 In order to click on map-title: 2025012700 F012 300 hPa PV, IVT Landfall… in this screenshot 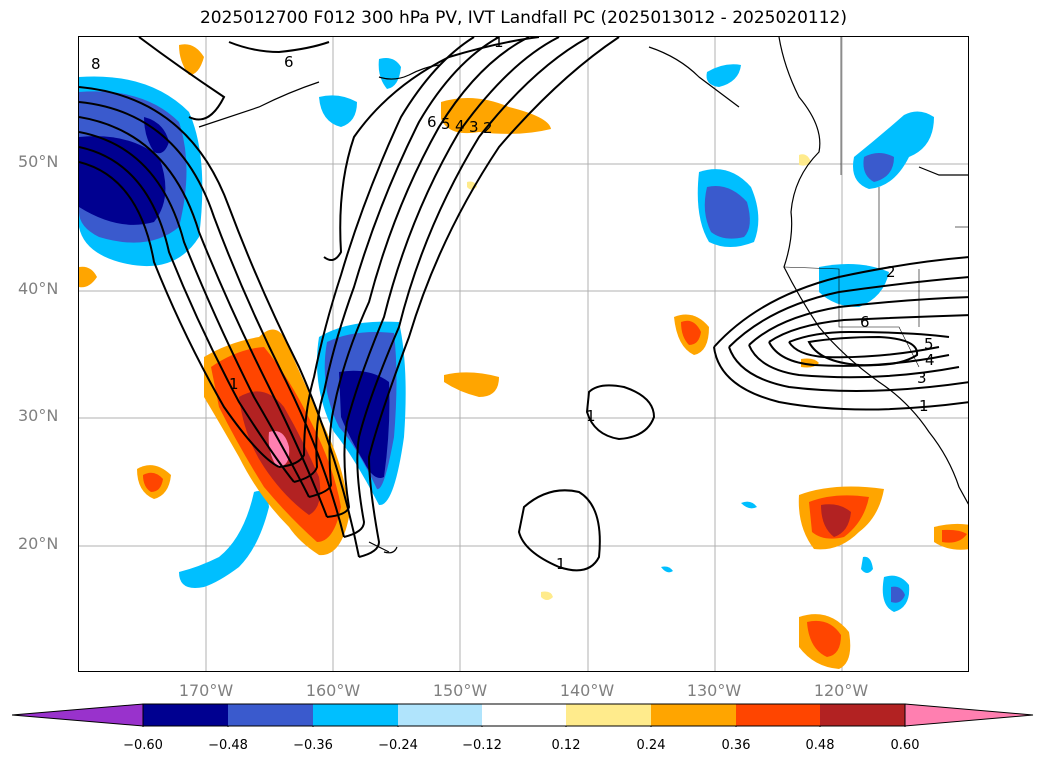, I will do `click(523, 18)`.